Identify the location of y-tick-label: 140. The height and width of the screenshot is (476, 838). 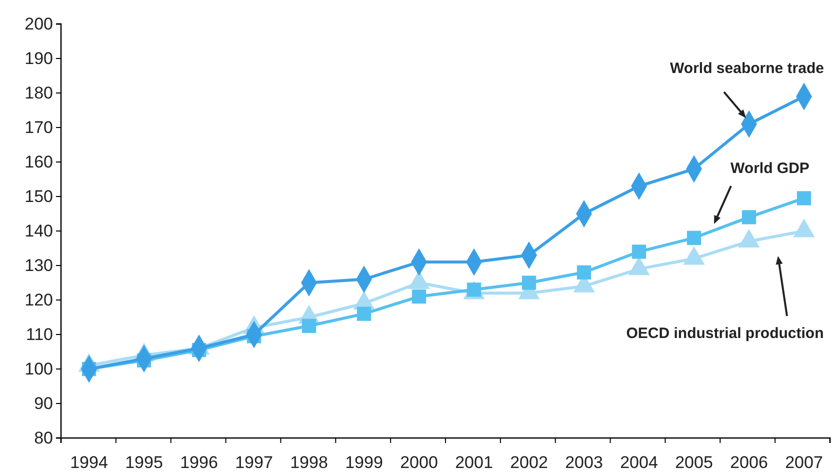
(38, 230).